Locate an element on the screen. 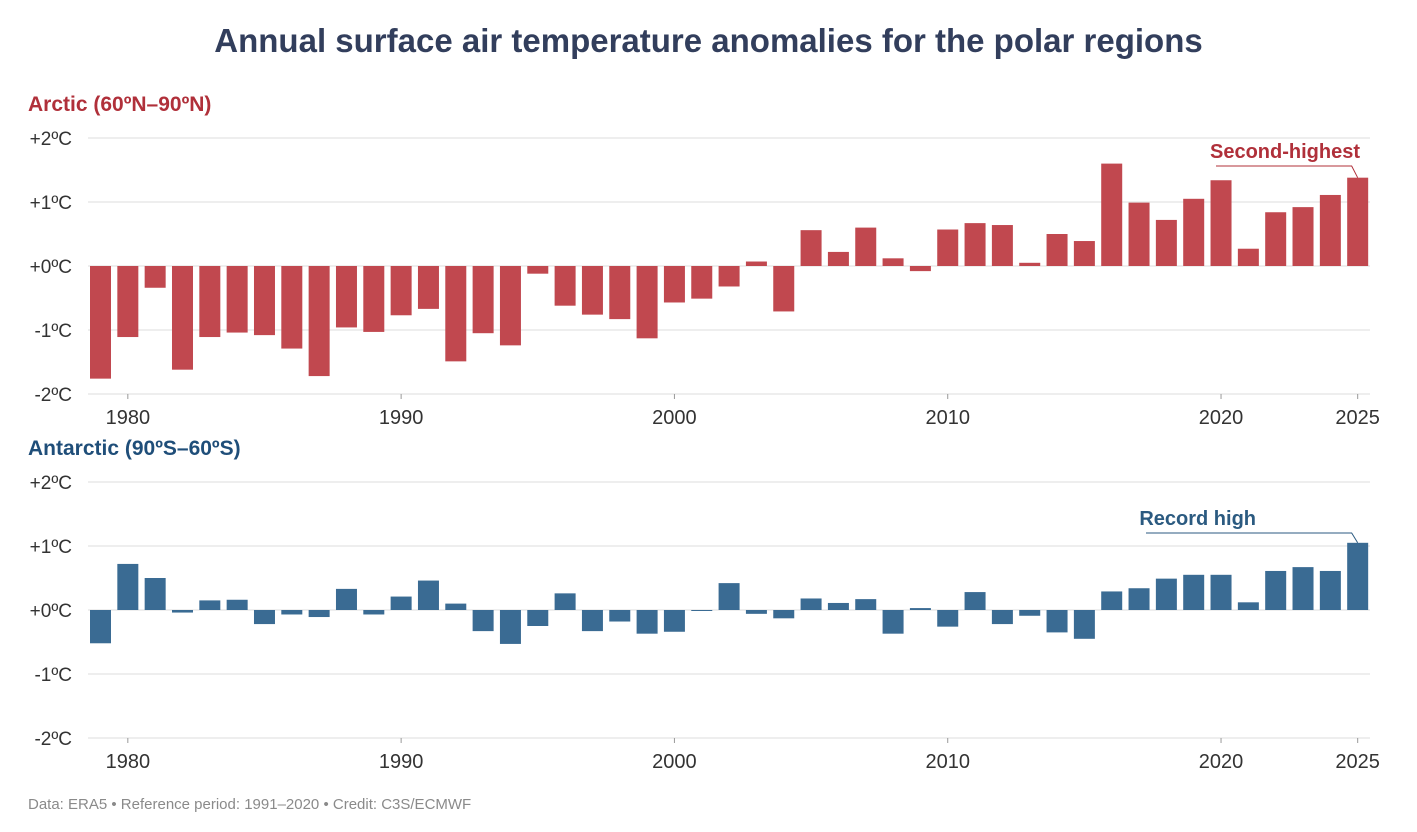 The width and height of the screenshot is (1417, 832). bar-1991 is located at coordinates (428, 595).